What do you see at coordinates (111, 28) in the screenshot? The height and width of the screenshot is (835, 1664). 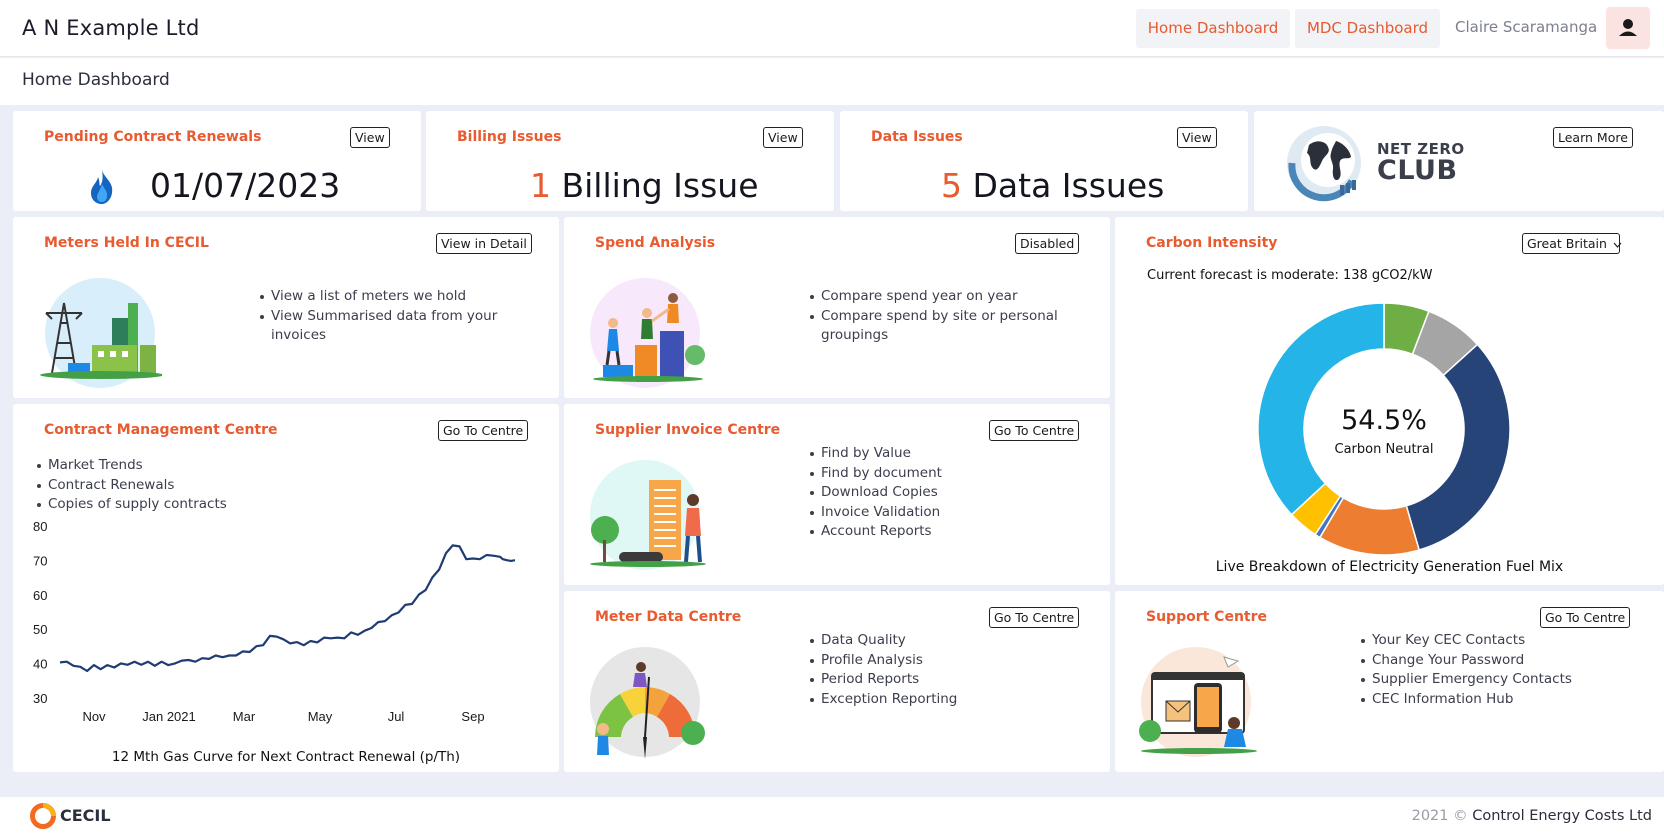 I see `company-name: A N Example Ltd` at bounding box center [111, 28].